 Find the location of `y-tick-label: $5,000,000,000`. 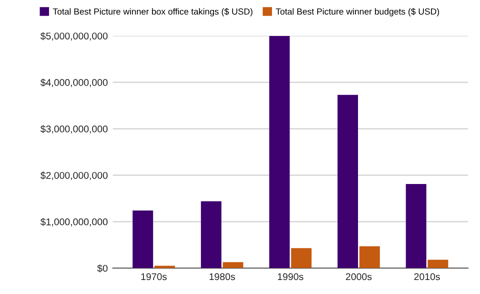

y-tick-label: $5,000,000,000 is located at coordinates (74, 36).